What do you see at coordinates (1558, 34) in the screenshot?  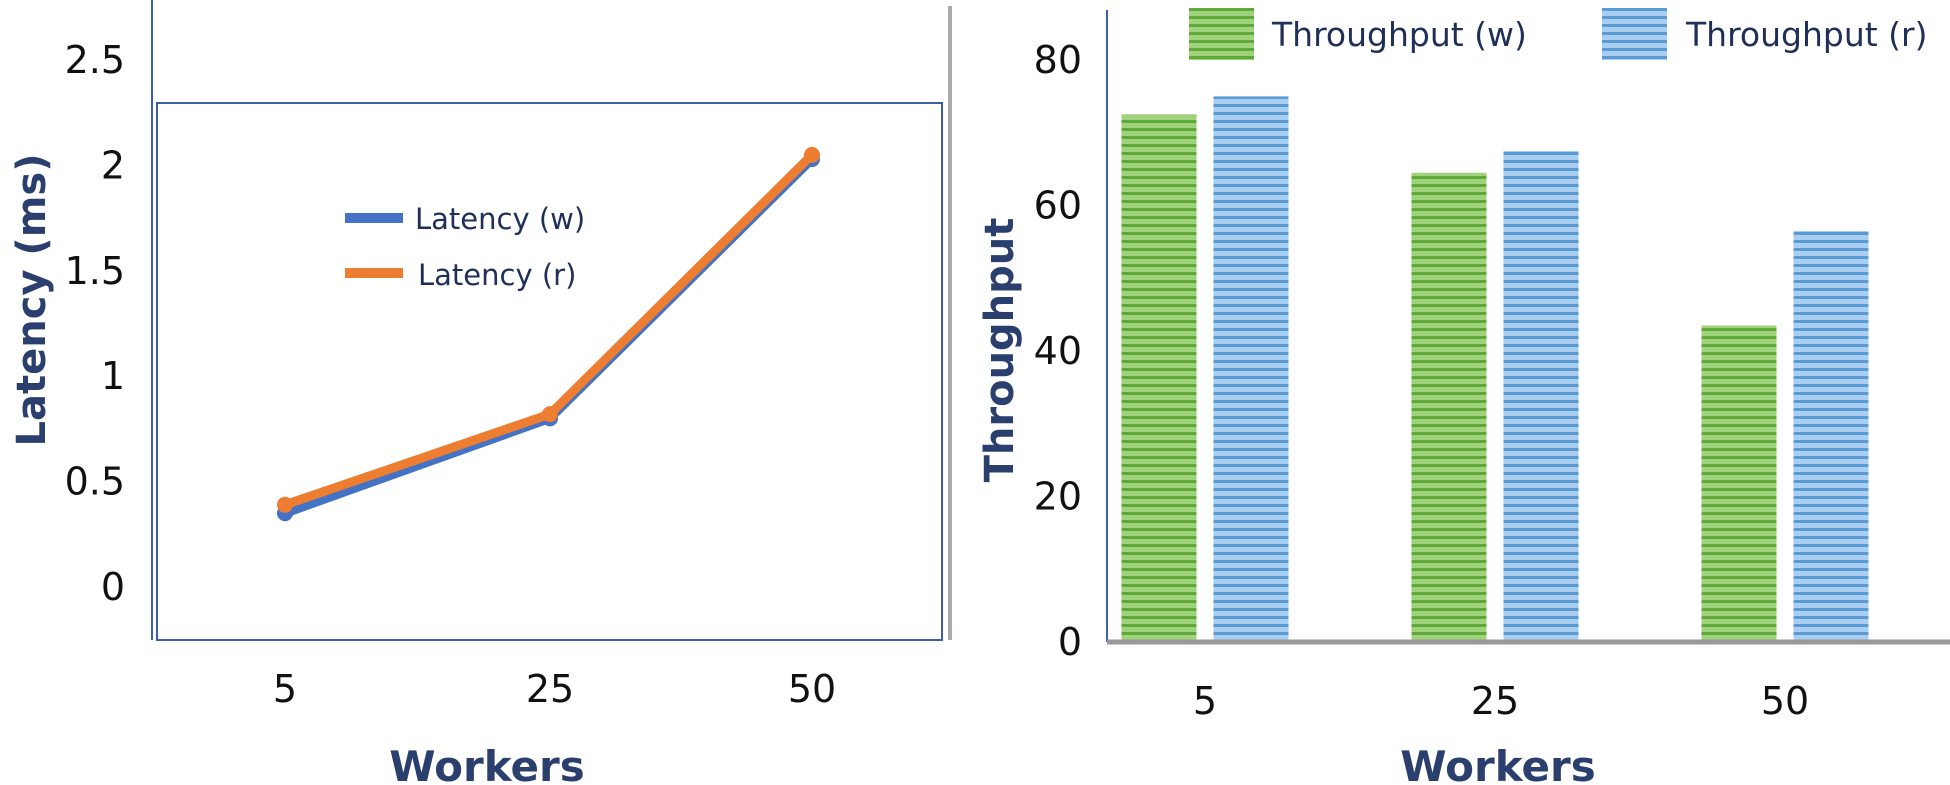 I see `throughput-legend: Throughput (w) Throughput (r)` at bounding box center [1558, 34].